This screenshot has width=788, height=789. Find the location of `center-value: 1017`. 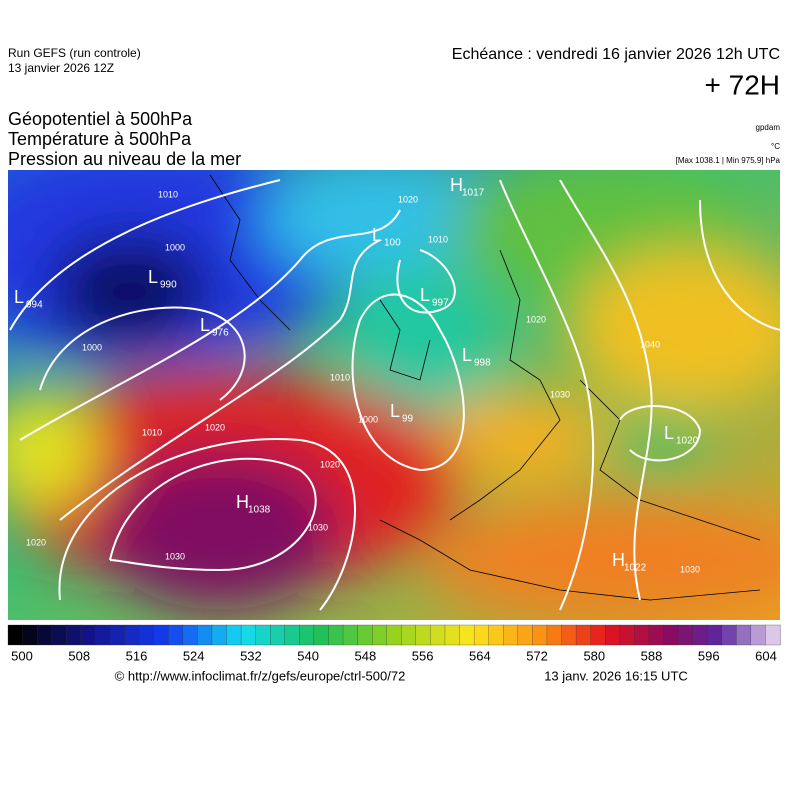

center-value: 1017 is located at coordinates (473, 193).